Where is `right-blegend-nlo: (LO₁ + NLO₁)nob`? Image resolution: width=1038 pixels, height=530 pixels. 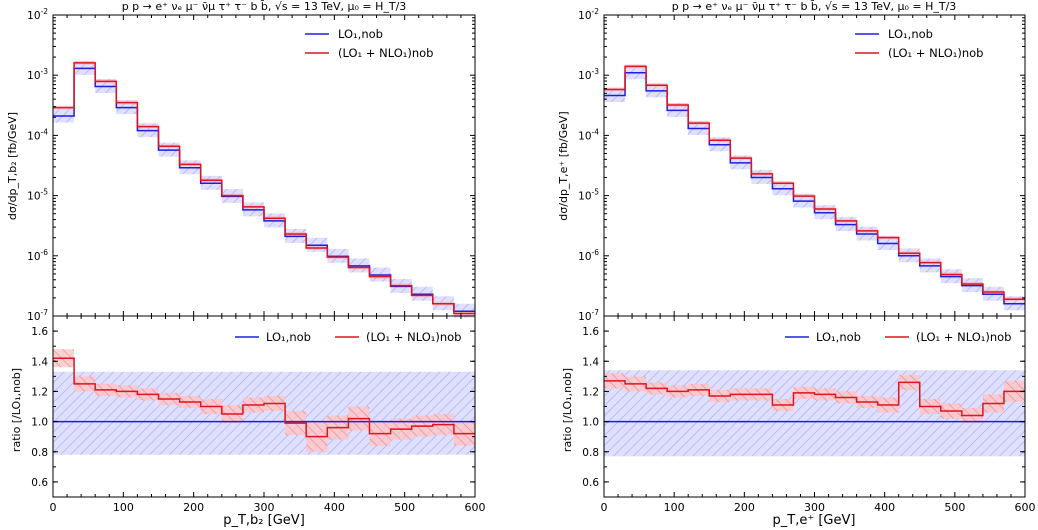 right-blegend-nlo: (LO₁ + NLO₁)nob is located at coordinates (963, 337).